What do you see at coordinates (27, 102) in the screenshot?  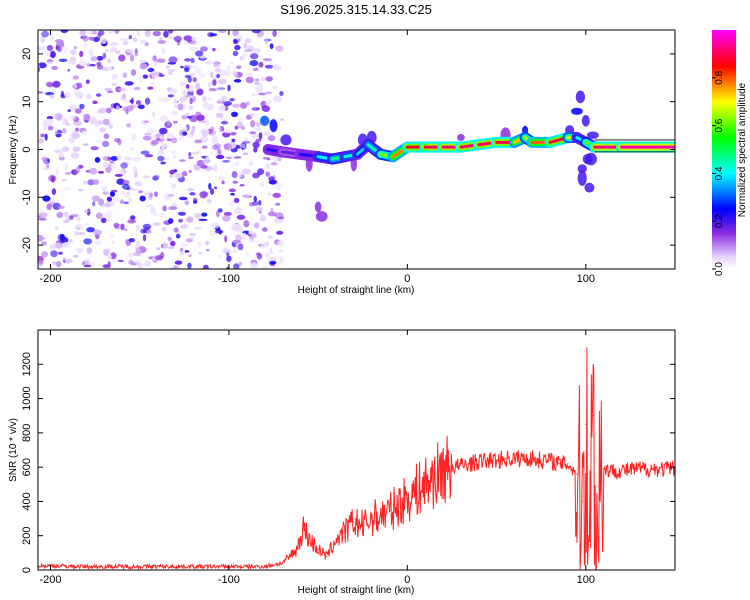 I see `y-tick-label: 10` at bounding box center [27, 102].